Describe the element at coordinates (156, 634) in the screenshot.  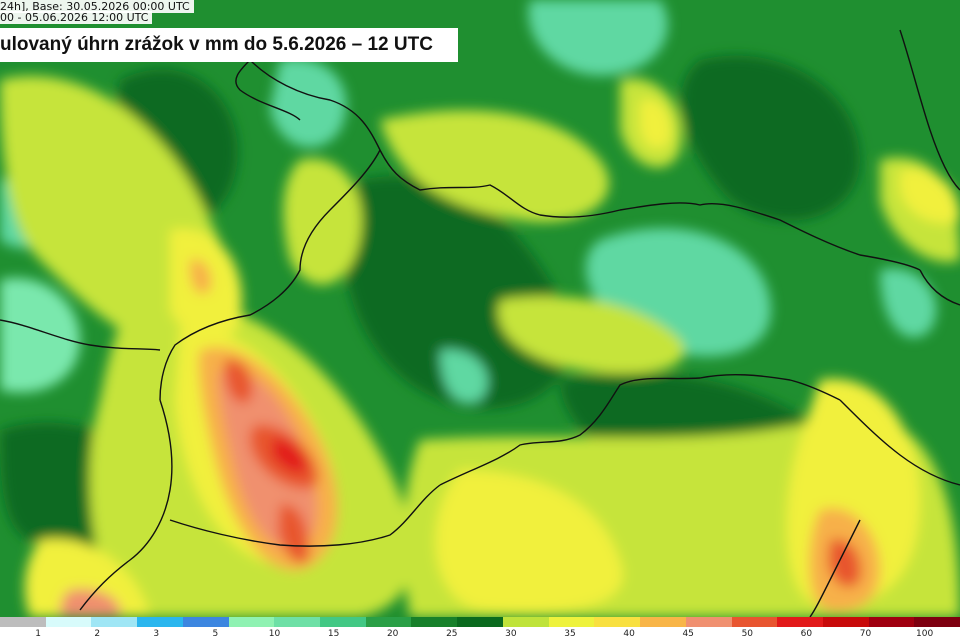
I see `legend-tick-label: 3` at that location.